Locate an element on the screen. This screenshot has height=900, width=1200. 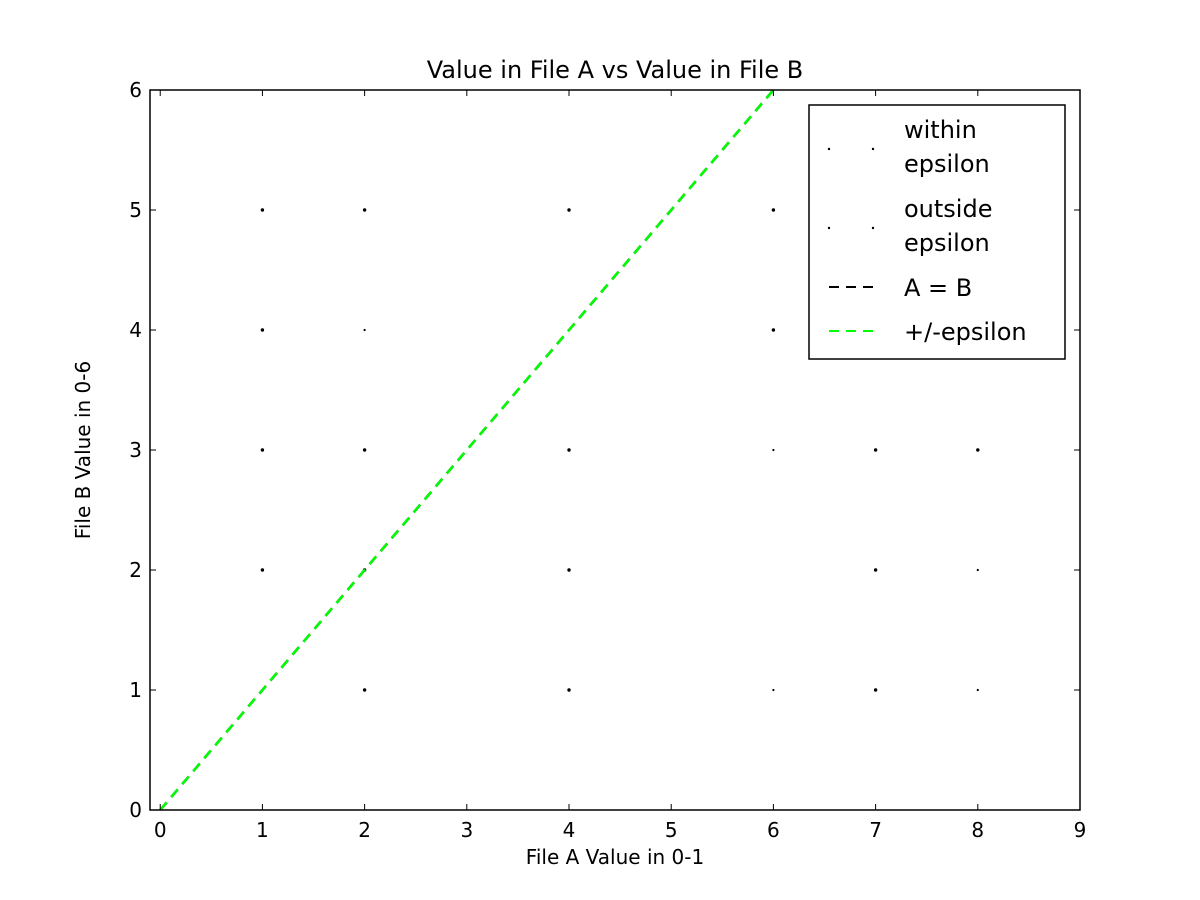
y-tick-label: 3 is located at coordinates (135, 450).